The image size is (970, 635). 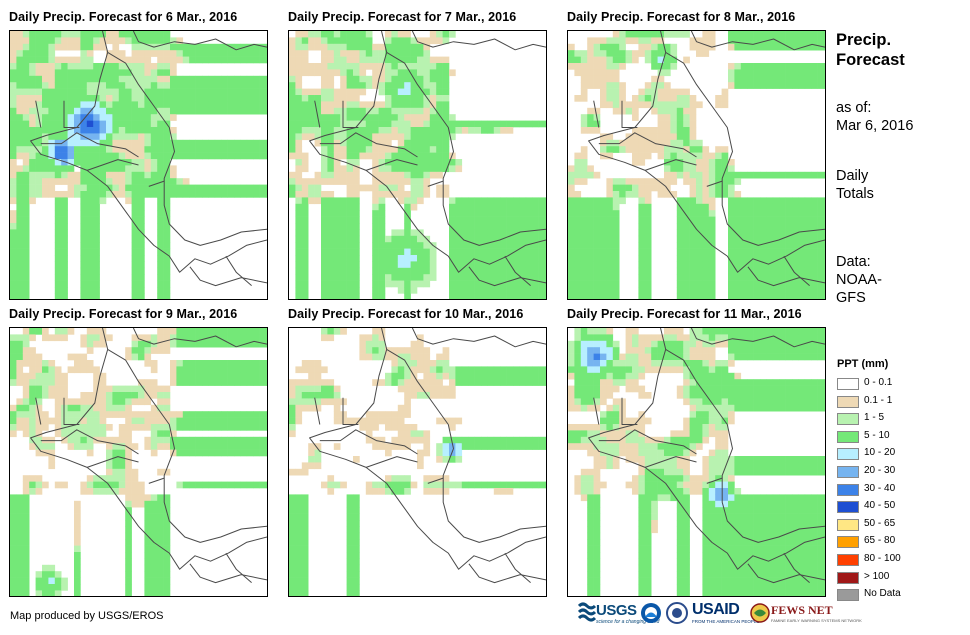 What do you see at coordinates (402, 17) in the screenshot?
I see `map-title-mar7: Daily Precip. Forecast for 7 Mar., 2016` at bounding box center [402, 17].